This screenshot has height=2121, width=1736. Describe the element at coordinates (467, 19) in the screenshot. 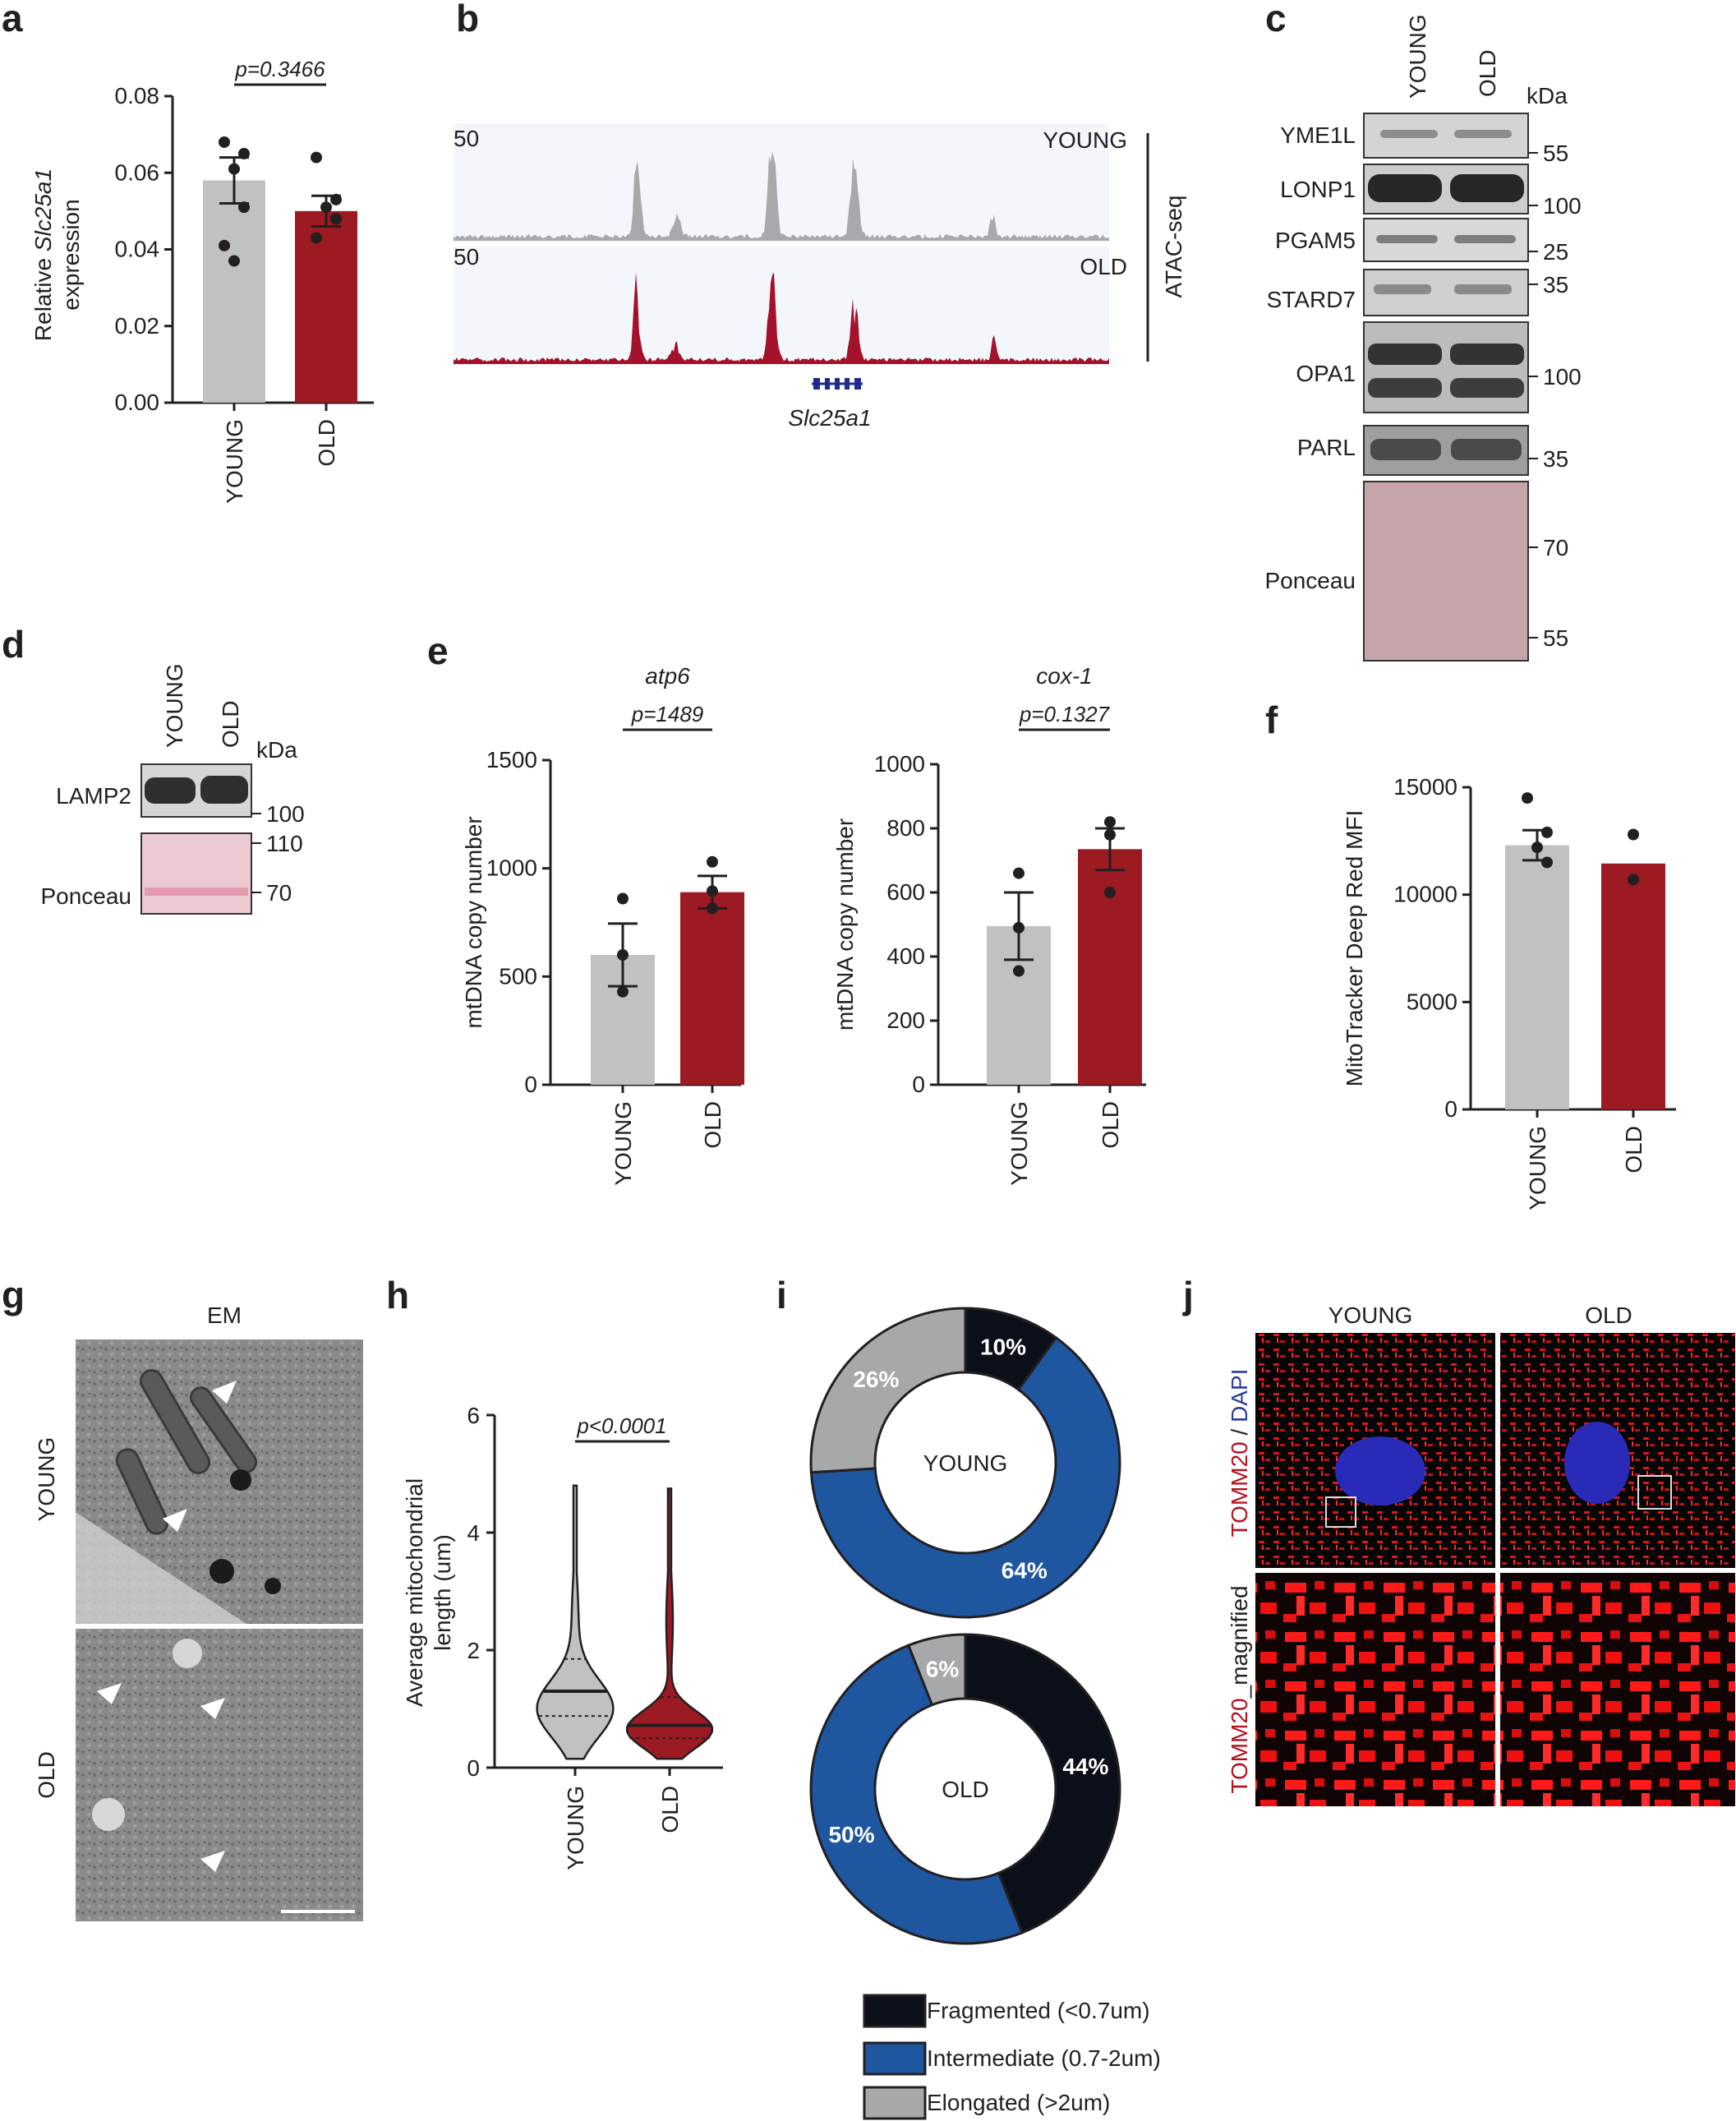

I see `panel-label-b: b` at that location.